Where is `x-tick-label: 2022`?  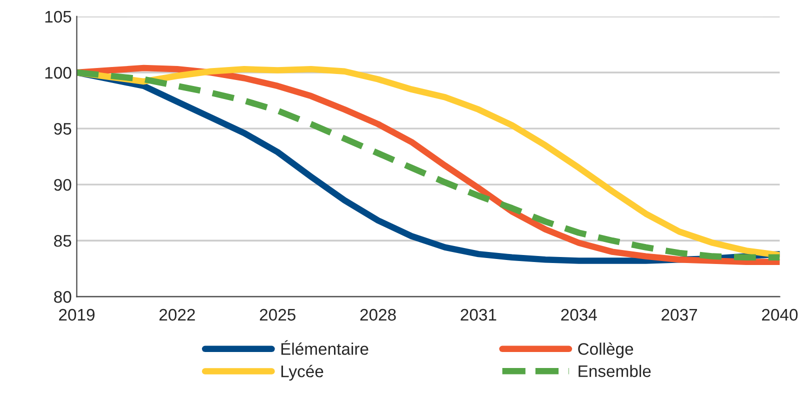
x-tick-label: 2022 is located at coordinates (177, 314).